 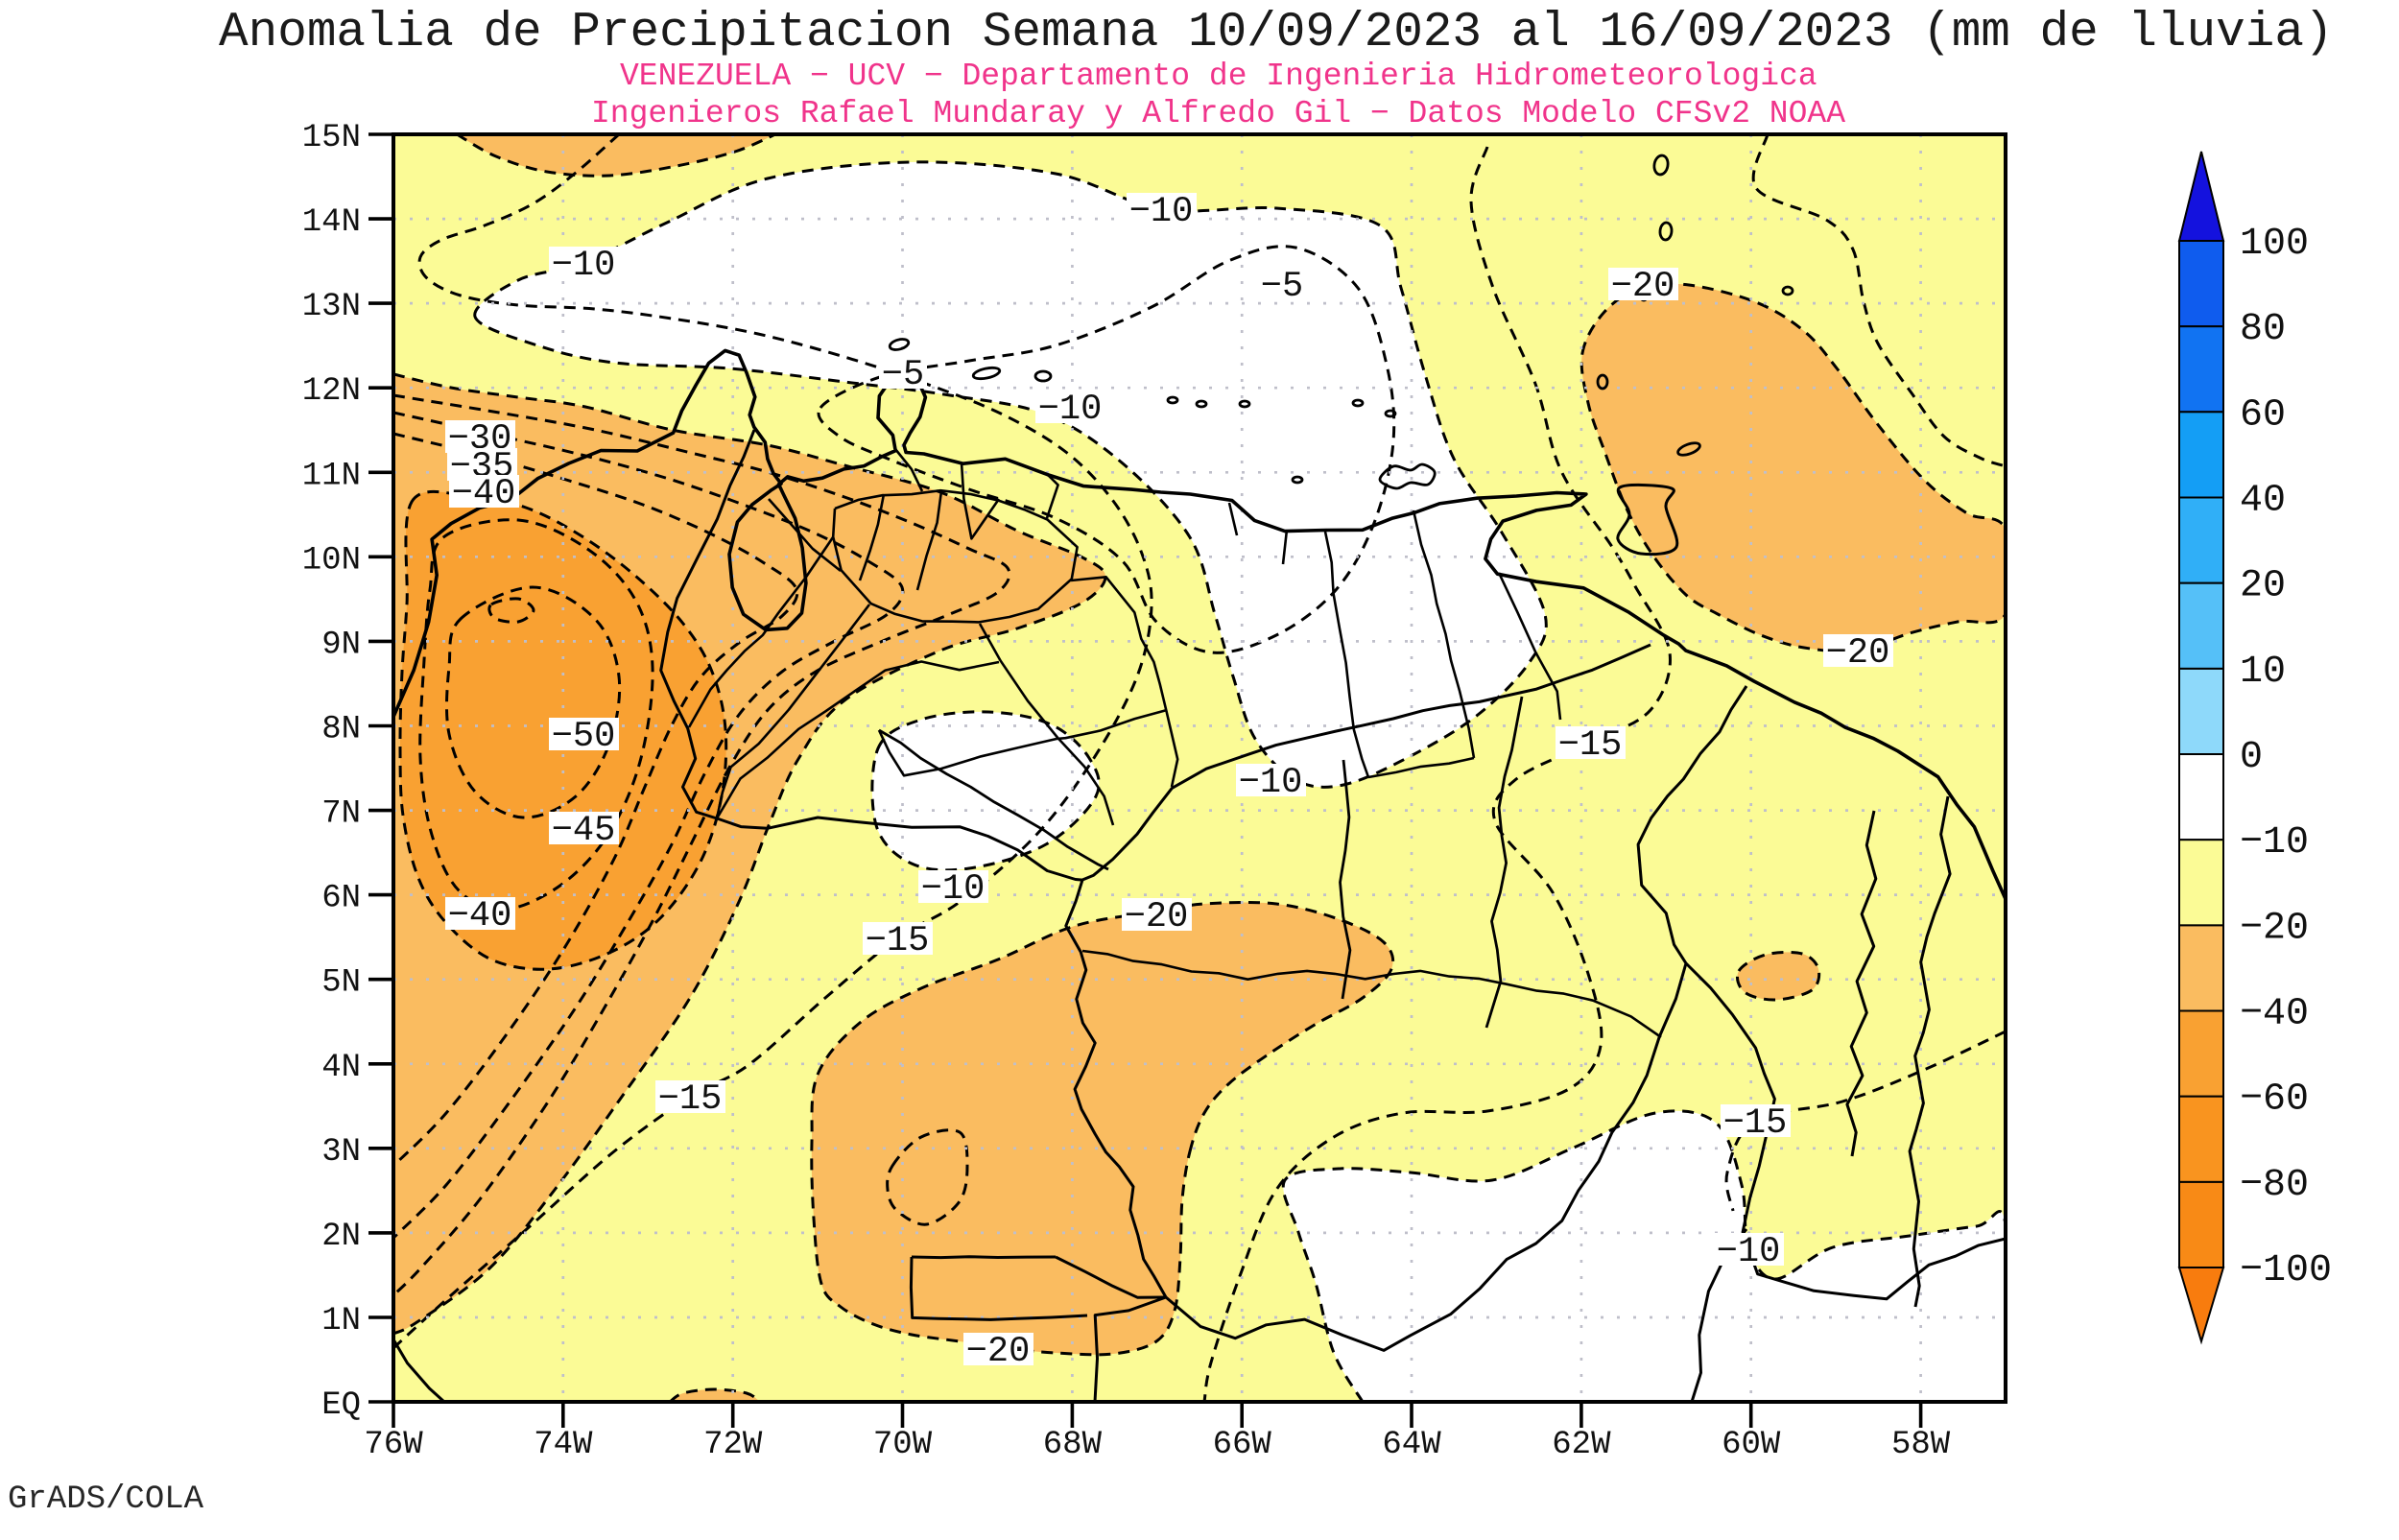 I want to click on svg-text: 80, so click(x=2263, y=329).